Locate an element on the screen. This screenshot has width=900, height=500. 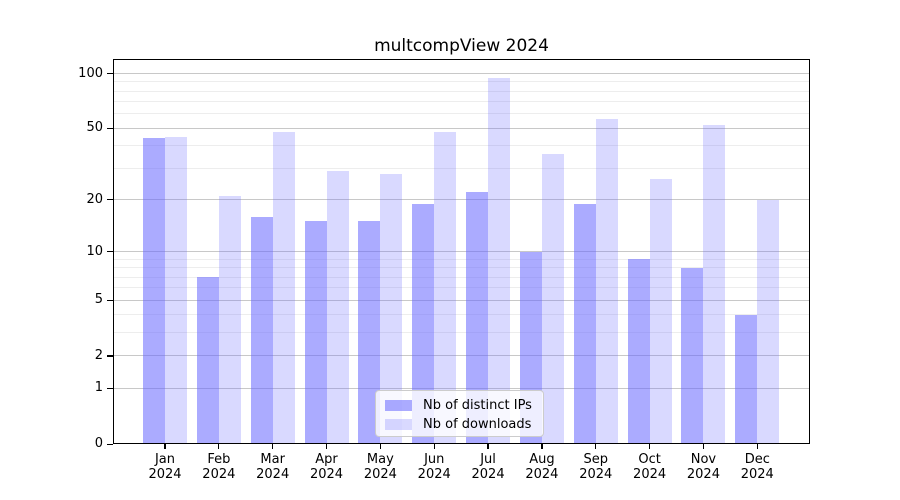
x-tick-month: Dec is located at coordinates (757, 459).